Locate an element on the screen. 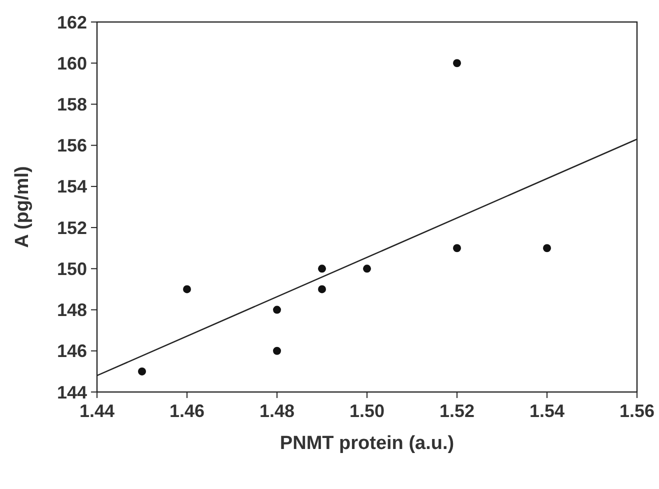 This screenshot has height=489, width=659. x-tick-label: 1.52 is located at coordinates (457, 411).